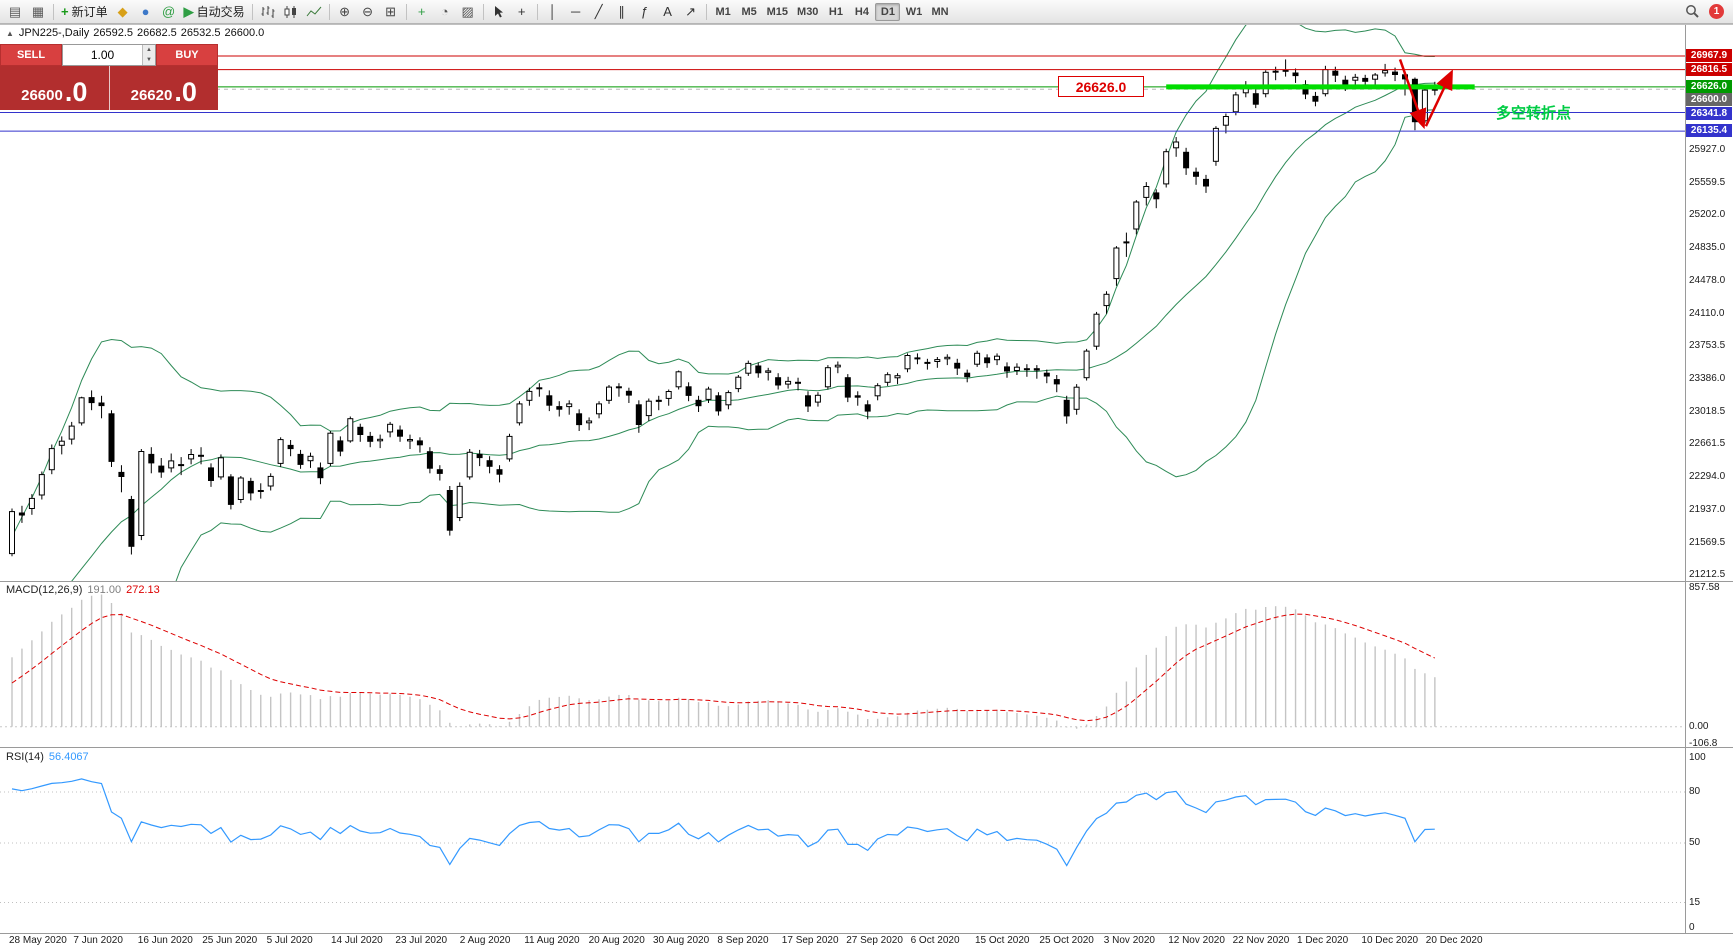 The image size is (1733, 946). What do you see at coordinates (149, 60) in the screenshot?
I see `volume-decrease-button: ▼` at bounding box center [149, 60].